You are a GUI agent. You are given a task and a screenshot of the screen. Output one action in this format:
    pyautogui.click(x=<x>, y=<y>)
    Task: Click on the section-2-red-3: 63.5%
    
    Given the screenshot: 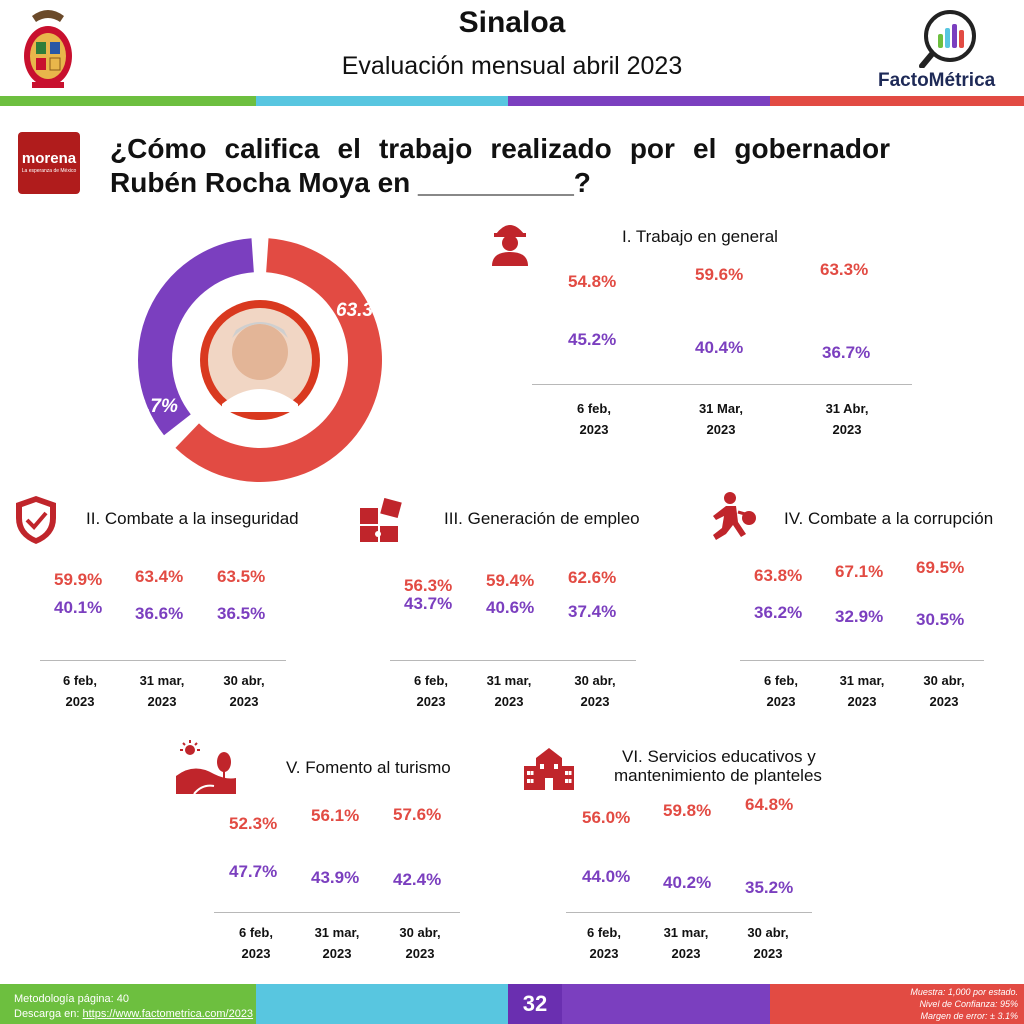 What is the action you would take?
    pyautogui.click(x=241, y=576)
    